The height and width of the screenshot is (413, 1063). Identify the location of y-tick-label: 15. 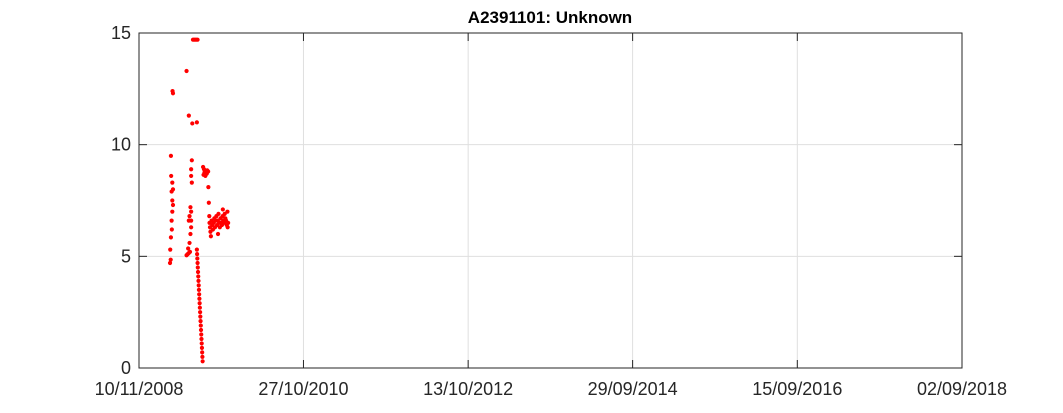
(121, 33).